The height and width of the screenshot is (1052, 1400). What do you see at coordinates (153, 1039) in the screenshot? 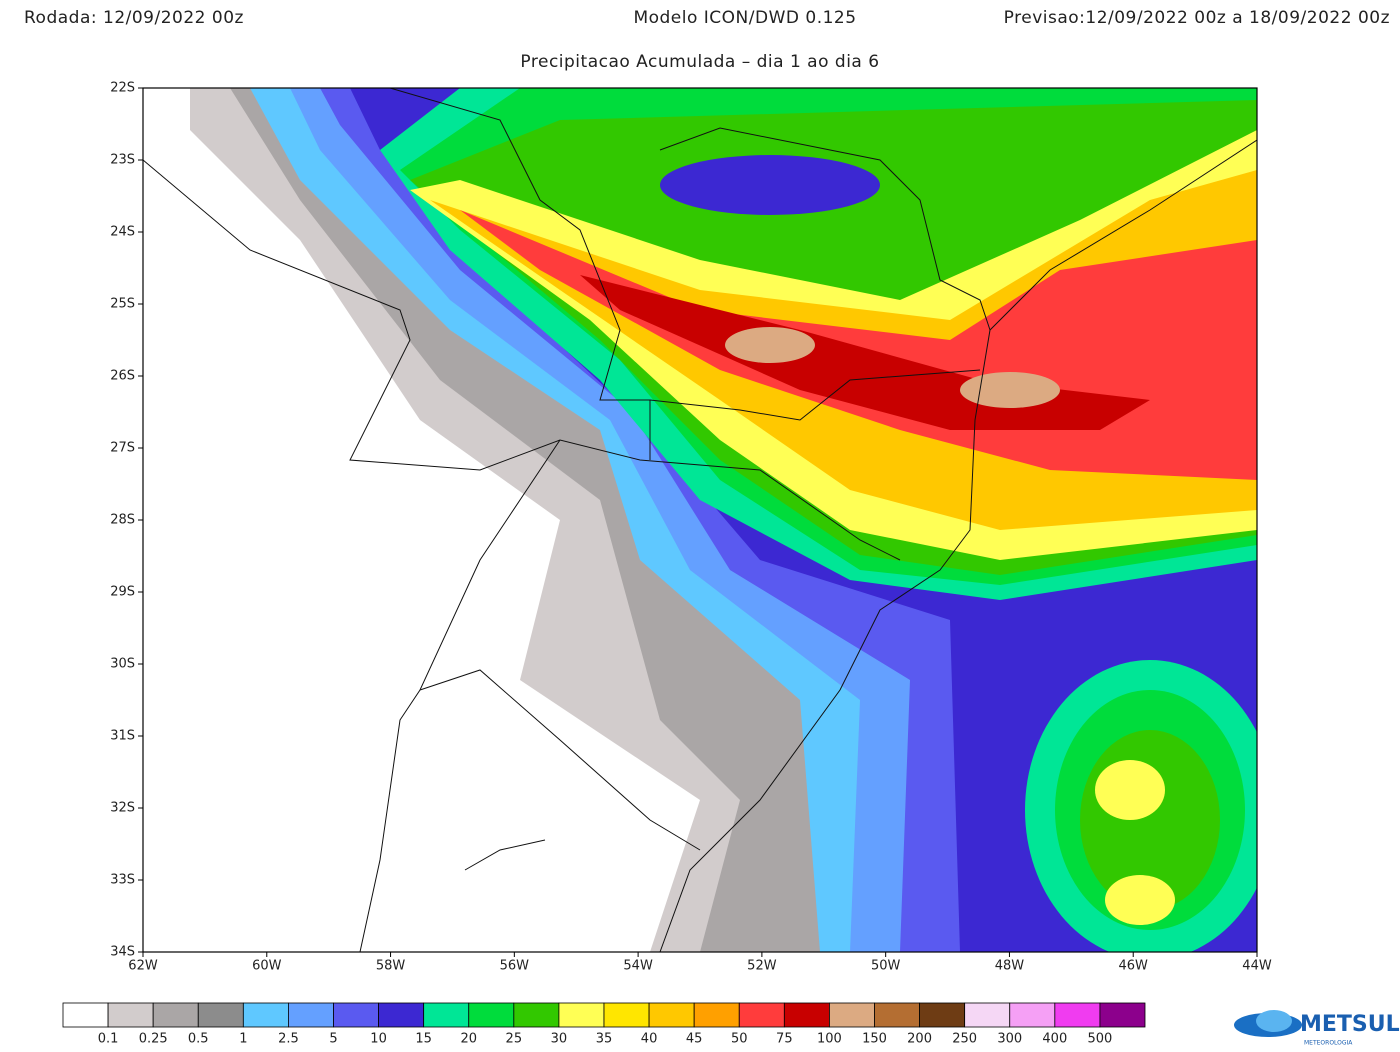
I see `colorbar-label: 0.25` at bounding box center [153, 1039].